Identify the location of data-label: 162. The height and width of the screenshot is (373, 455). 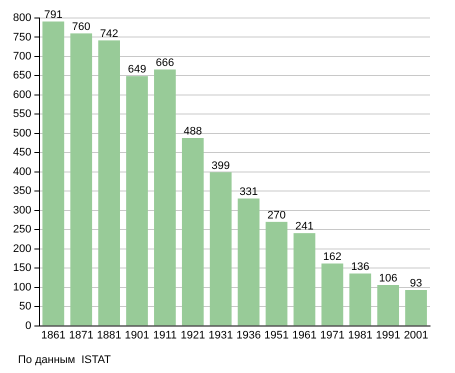
(332, 257).